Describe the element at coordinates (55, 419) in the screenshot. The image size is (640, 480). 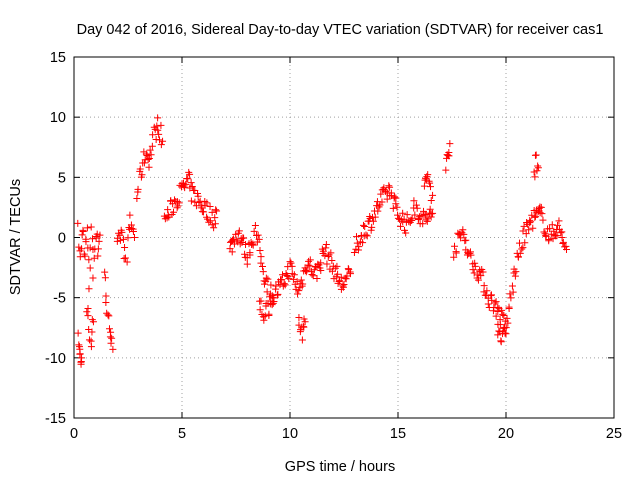
I see `y-tick-label: -15` at that location.